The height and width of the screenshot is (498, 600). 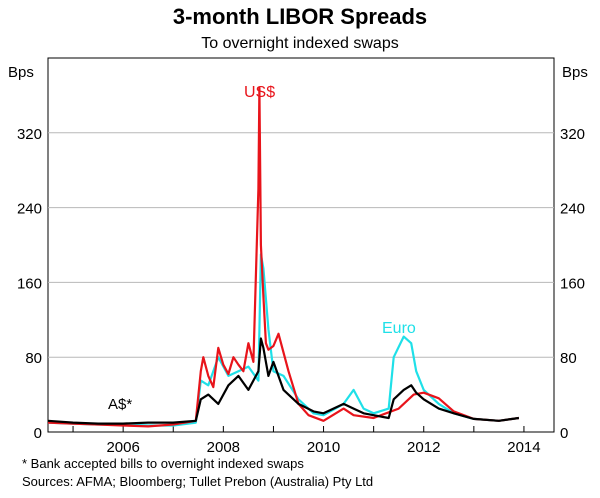 I want to click on chart-title: 3-month LIBOR Spreads, so click(x=300, y=16).